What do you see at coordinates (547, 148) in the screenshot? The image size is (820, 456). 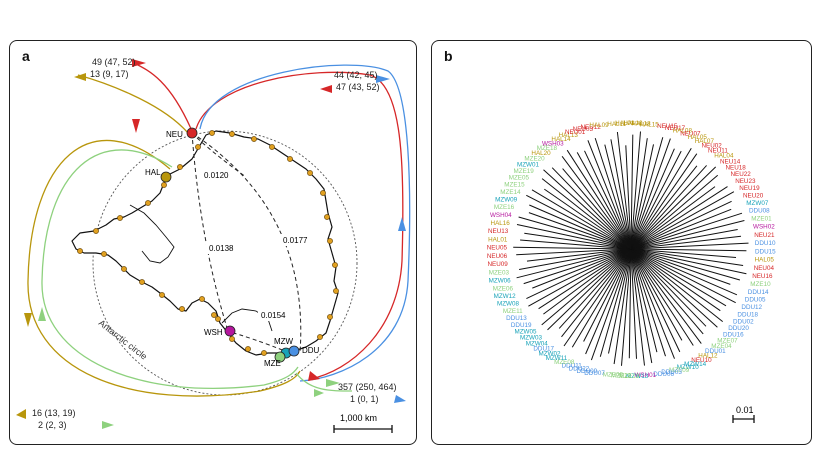 I see `tree-leaf-label: MZE18` at bounding box center [547, 148].